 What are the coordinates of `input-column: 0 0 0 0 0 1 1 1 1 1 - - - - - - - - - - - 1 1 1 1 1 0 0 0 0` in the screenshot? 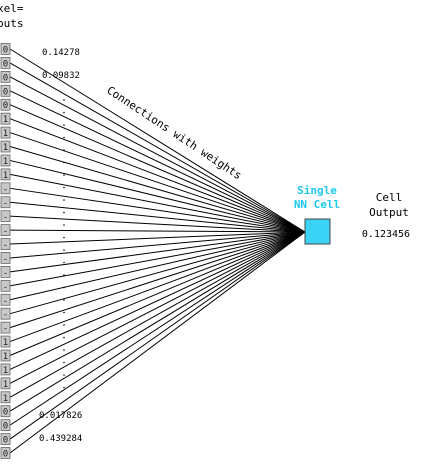 It's located at (5, 251).